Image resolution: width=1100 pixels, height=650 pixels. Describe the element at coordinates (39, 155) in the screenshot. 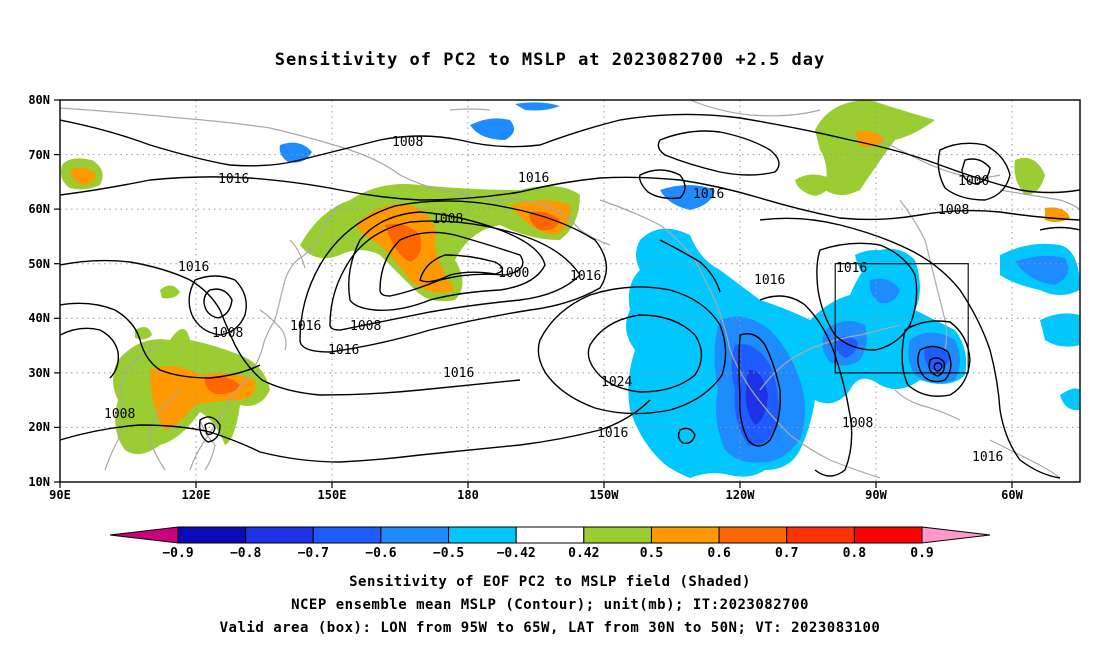

I see `lat-label: 70N` at that location.